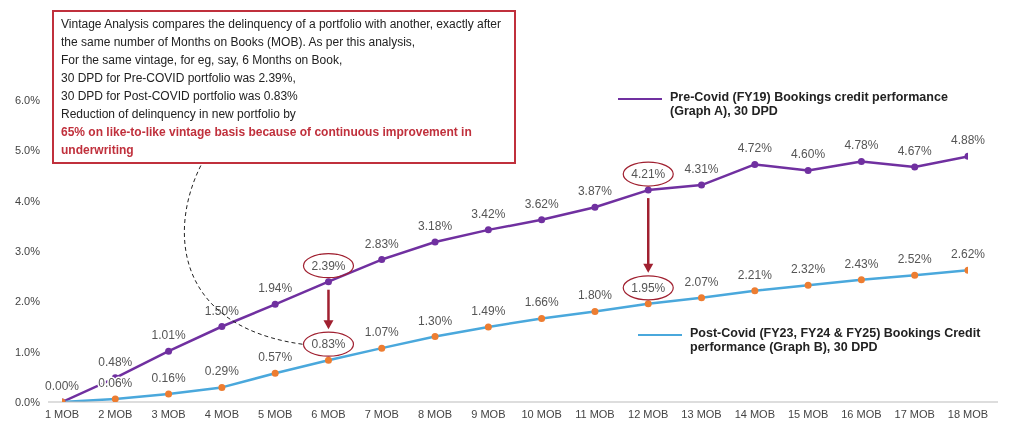 This screenshot has width=1016, height=432. What do you see at coordinates (595, 295) in the screenshot?
I see `data-label: 1.80%` at bounding box center [595, 295].